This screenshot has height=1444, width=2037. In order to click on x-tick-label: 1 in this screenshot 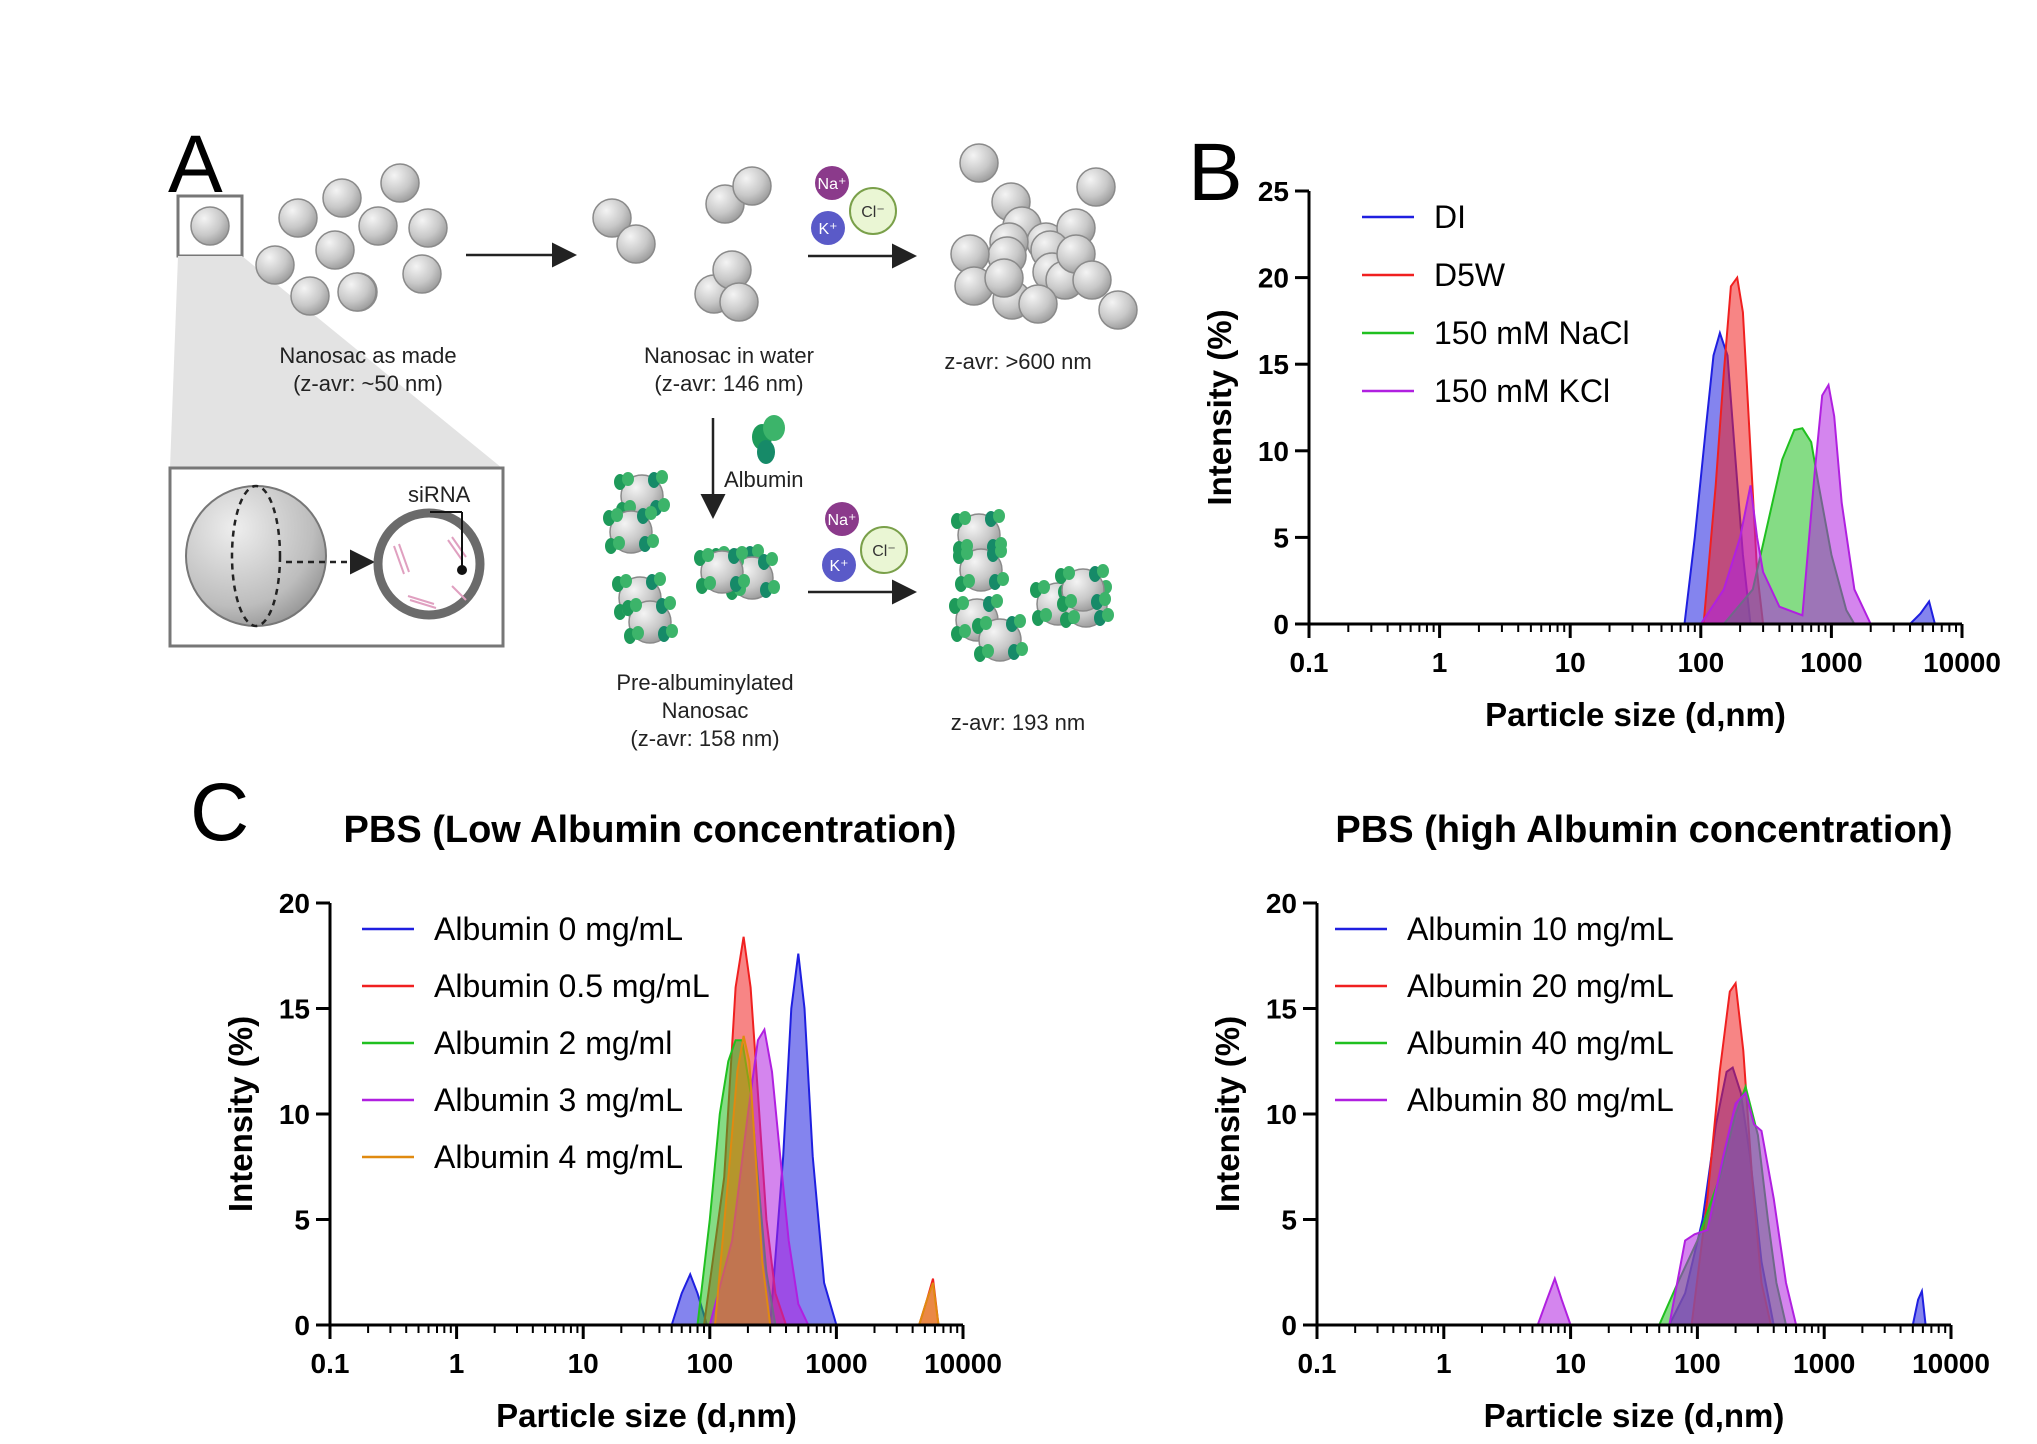, I will do `click(1440, 662)`.